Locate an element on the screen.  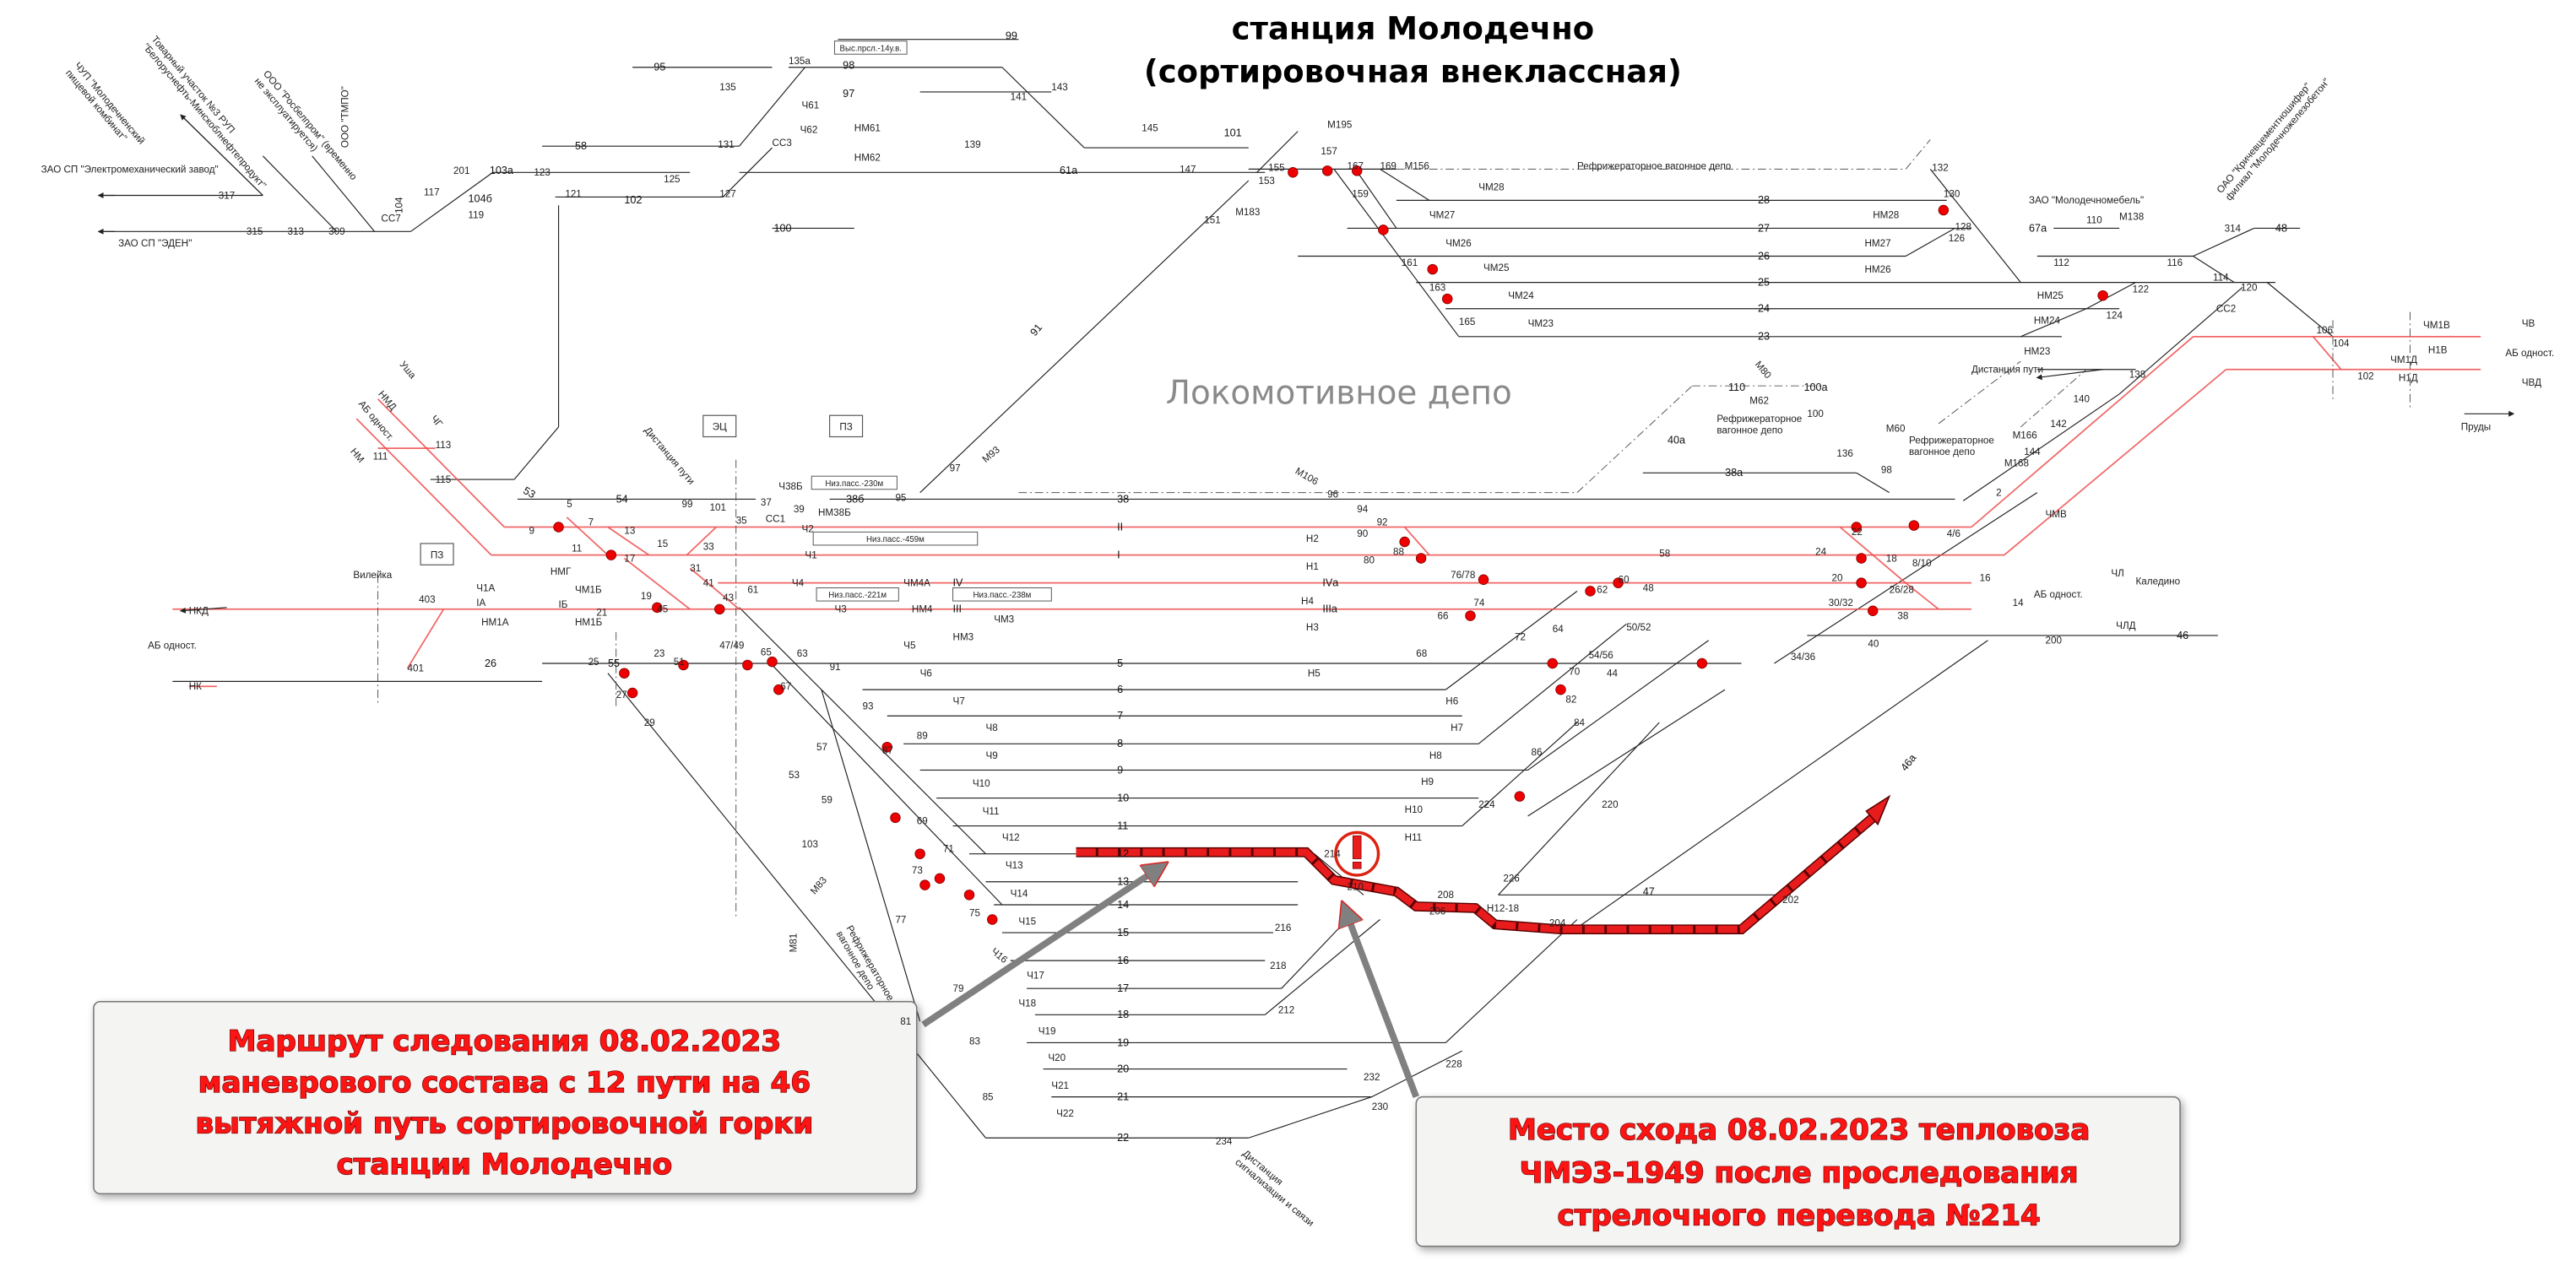
signal-label: ЧМ27 is located at coordinates (1442, 215).